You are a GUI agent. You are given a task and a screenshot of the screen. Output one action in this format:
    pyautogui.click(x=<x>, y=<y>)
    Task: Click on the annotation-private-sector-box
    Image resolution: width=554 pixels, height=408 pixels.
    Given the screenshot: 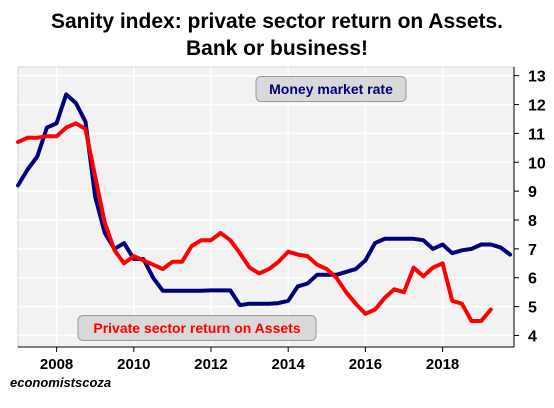 What is the action you would take?
    pyautogui.click(x=197, y=328)
    